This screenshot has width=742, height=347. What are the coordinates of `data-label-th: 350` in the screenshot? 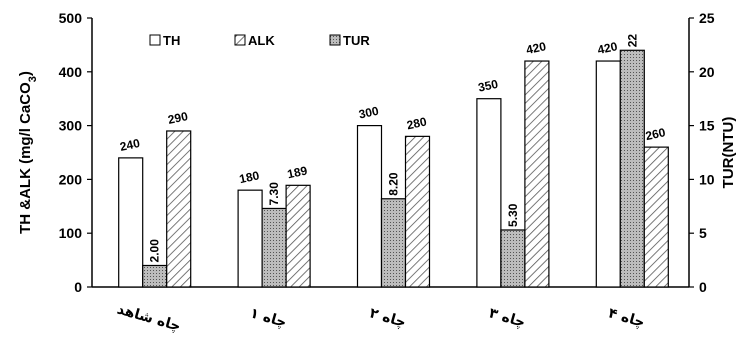 It's located at (488, 86).